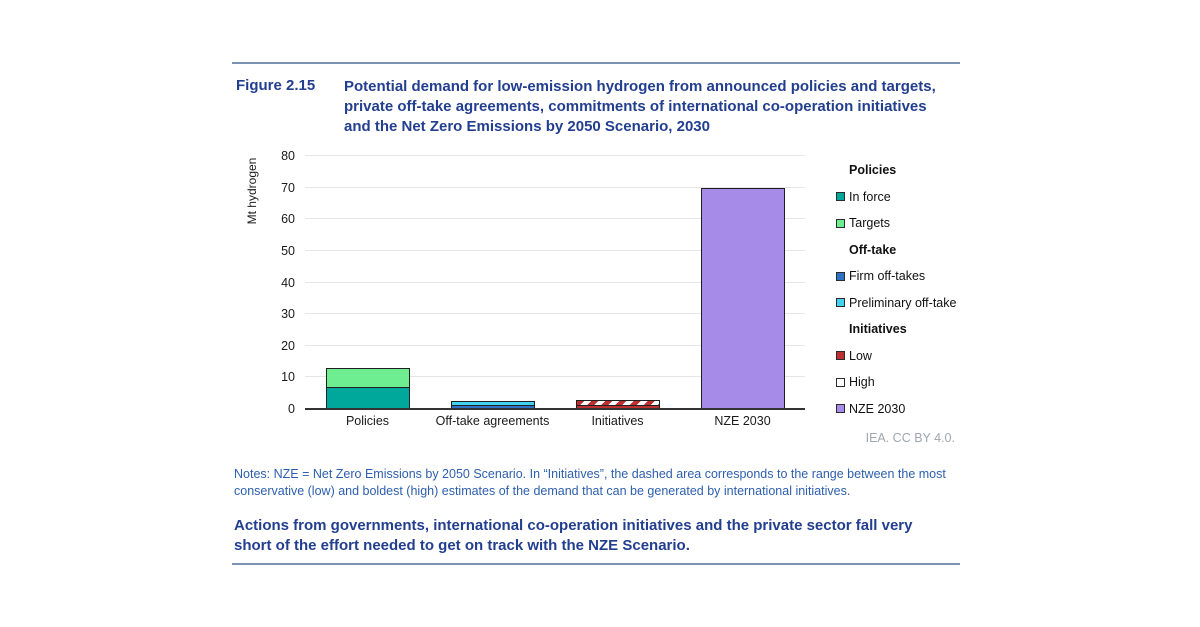 The width and height of the screenshot is (1200, 627). What do you see at coordinates (617, 403) in the screenshot?
I see `bar-segment-high` at bounding box center [617, 403].